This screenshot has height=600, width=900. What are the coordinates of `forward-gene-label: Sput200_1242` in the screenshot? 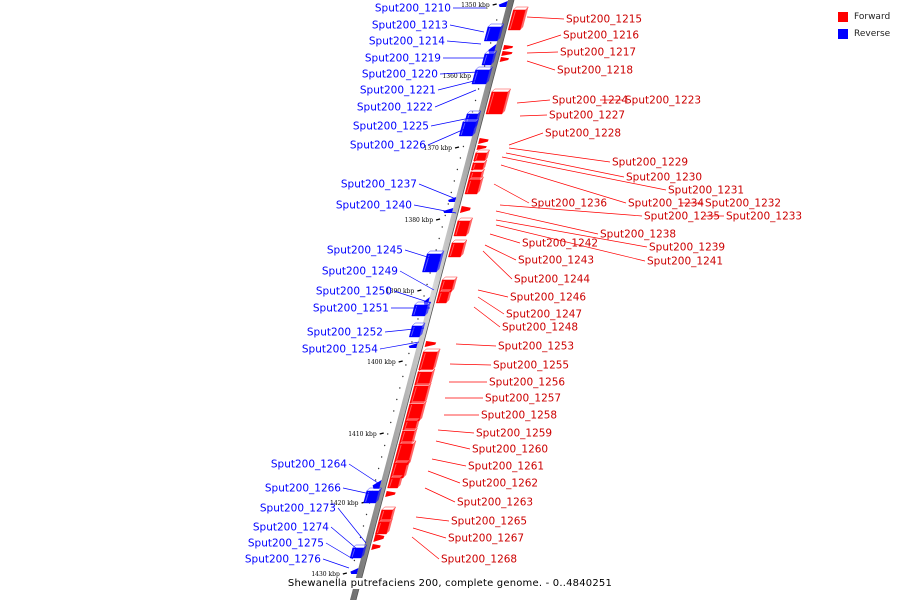 It's located at (560, 244).